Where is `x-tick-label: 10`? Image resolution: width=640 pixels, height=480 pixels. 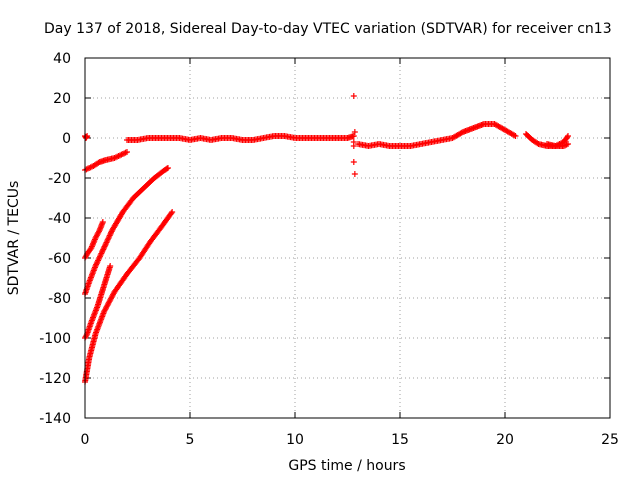 x-tick-label: 10 is located at coordinates (295, 440).